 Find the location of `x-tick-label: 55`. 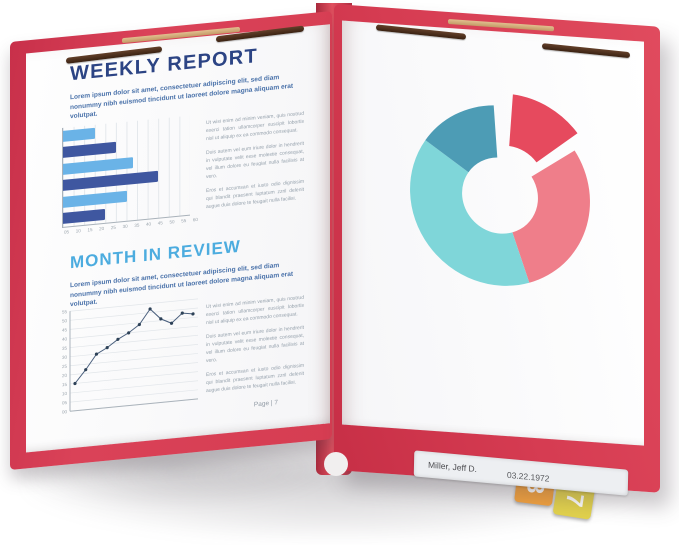

x-tick-label: 55 is located at coordinates (184, 221).